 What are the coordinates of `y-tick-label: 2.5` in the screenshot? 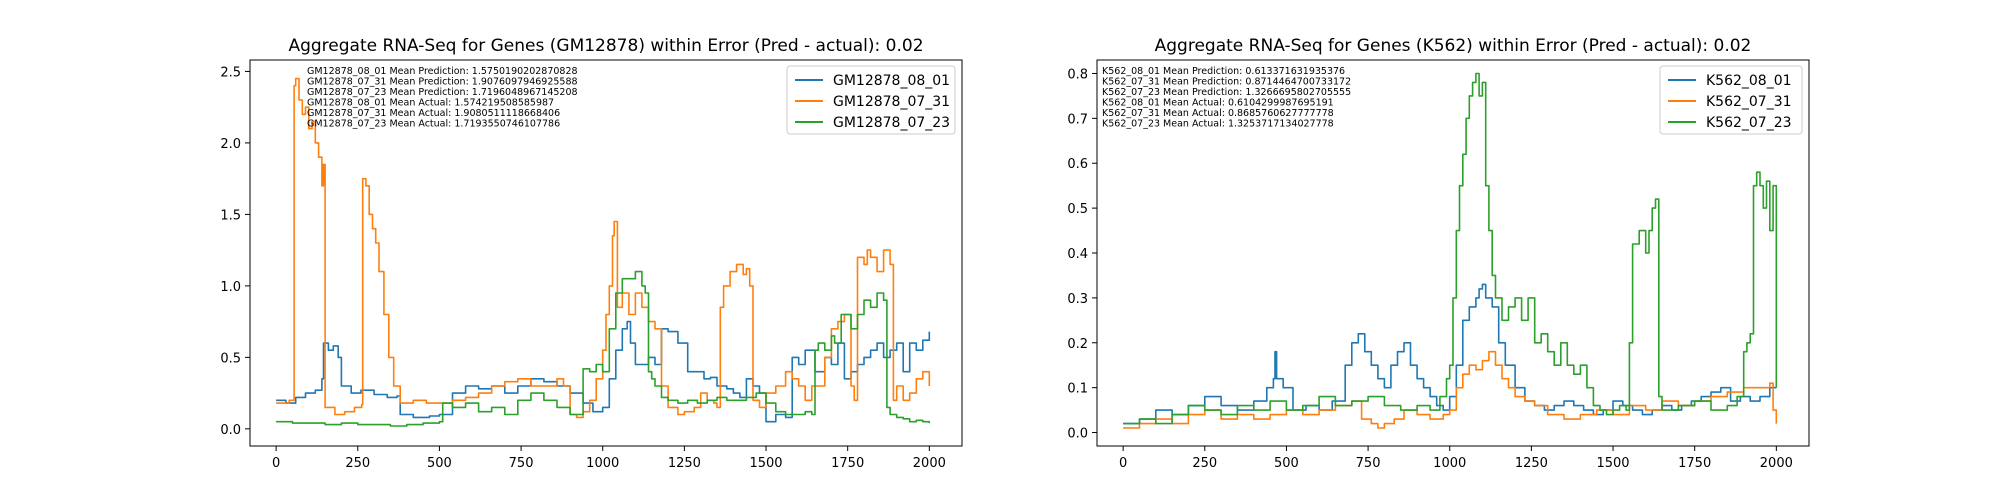 It's located at (230, 72).